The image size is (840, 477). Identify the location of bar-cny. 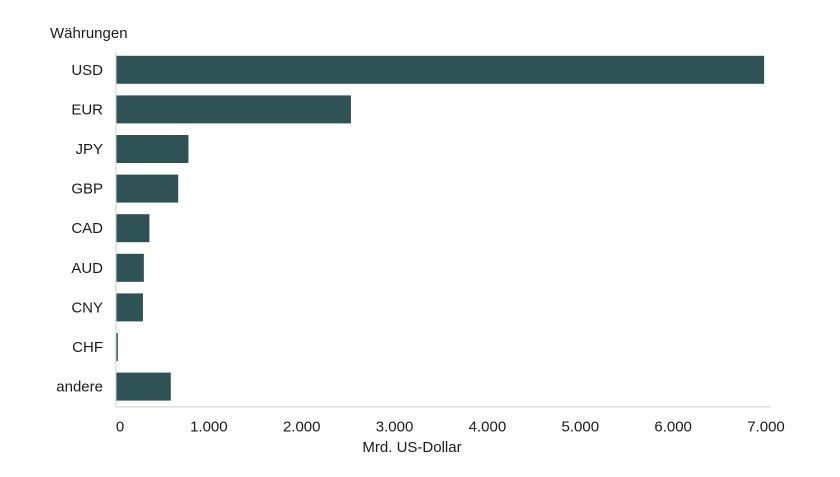
(129, 307).